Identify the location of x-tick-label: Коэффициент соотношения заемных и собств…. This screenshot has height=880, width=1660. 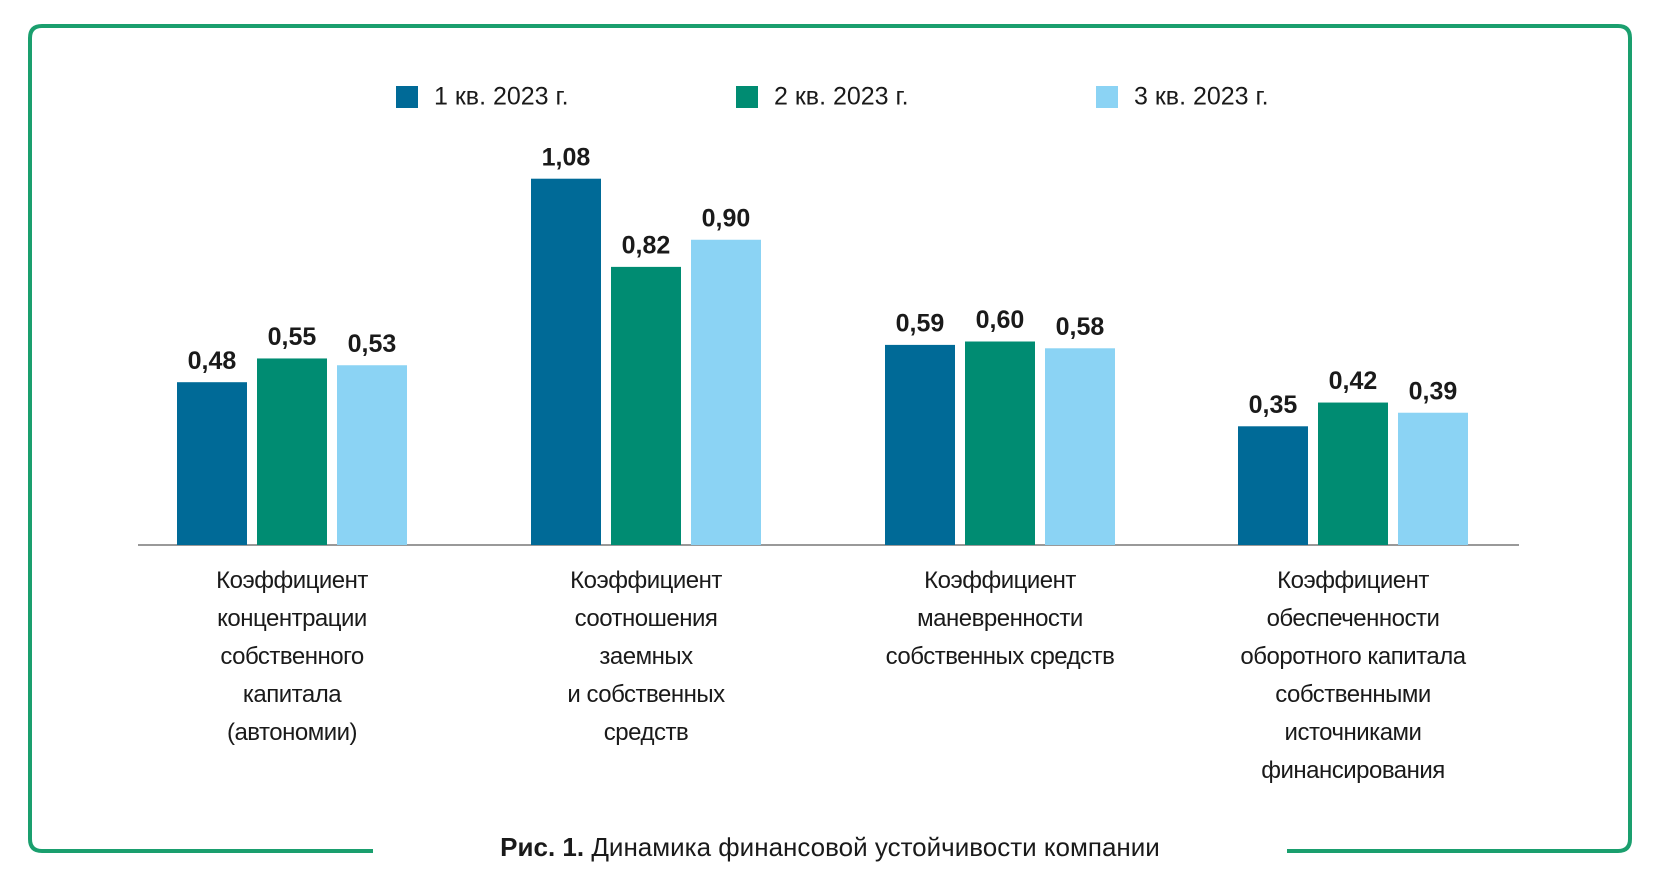
(646, 656).